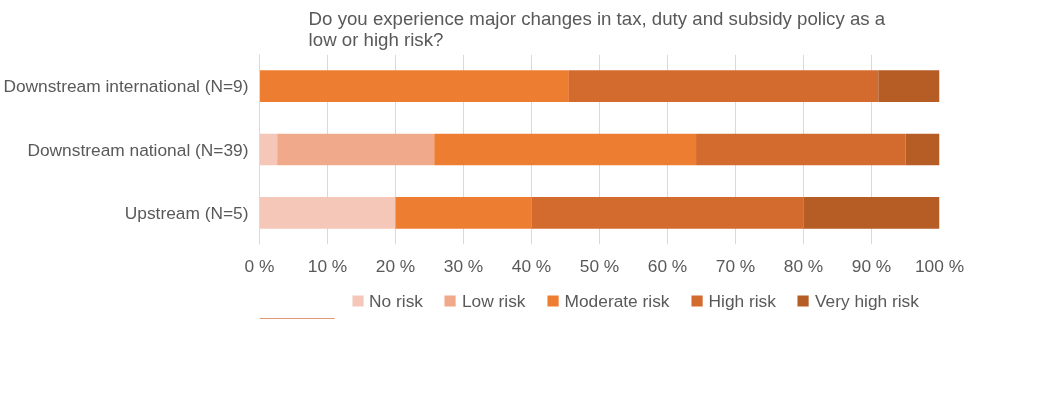  Describe the element at coordinates (531, 265) in the screenshot. I see `x-tick-label: 40 %` at that location.